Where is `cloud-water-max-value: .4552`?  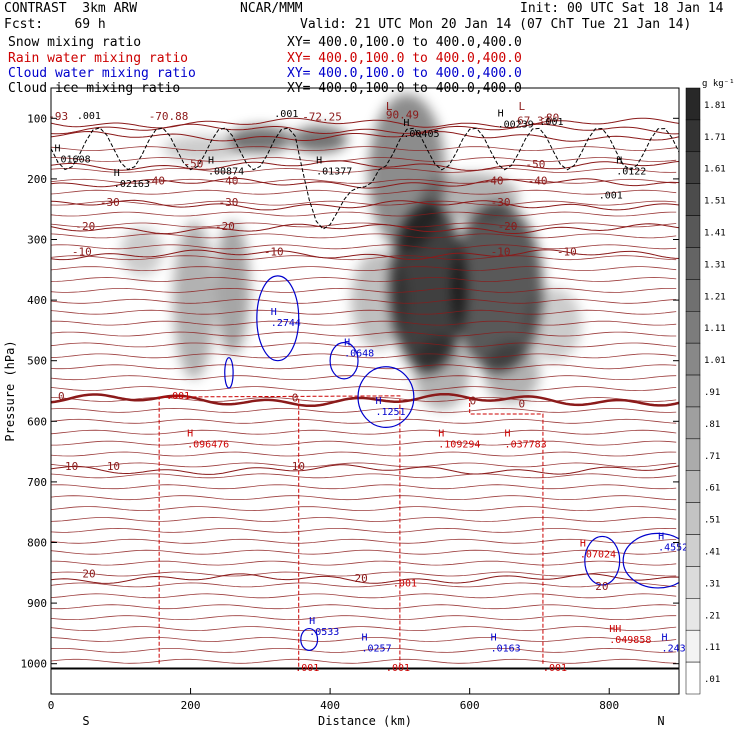 cloud-water-max-value: .4552 is located at coordinates (673, 547).